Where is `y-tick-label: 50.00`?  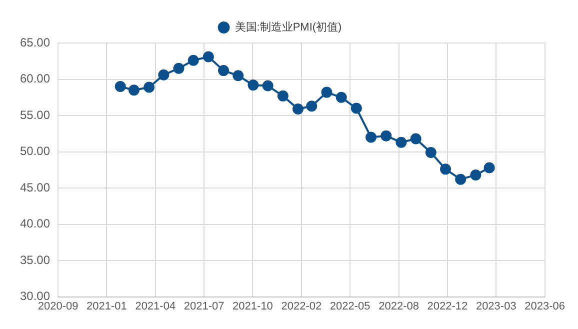
y-tick-label: 50.00 is located at coordinates (35, 151).